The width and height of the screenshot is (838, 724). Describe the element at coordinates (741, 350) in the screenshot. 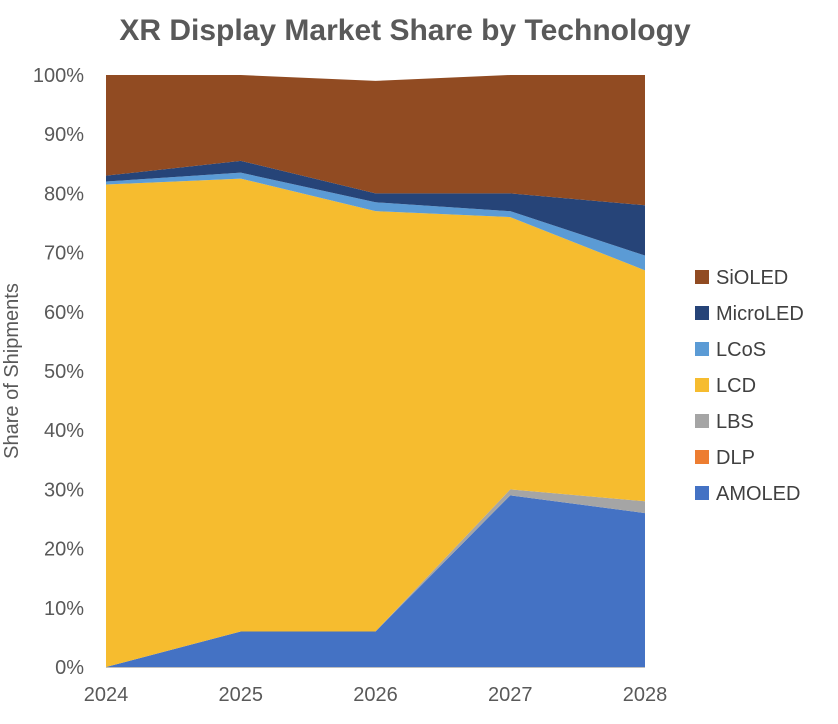

I see `legend-label-lcos: LCoS` at that location.